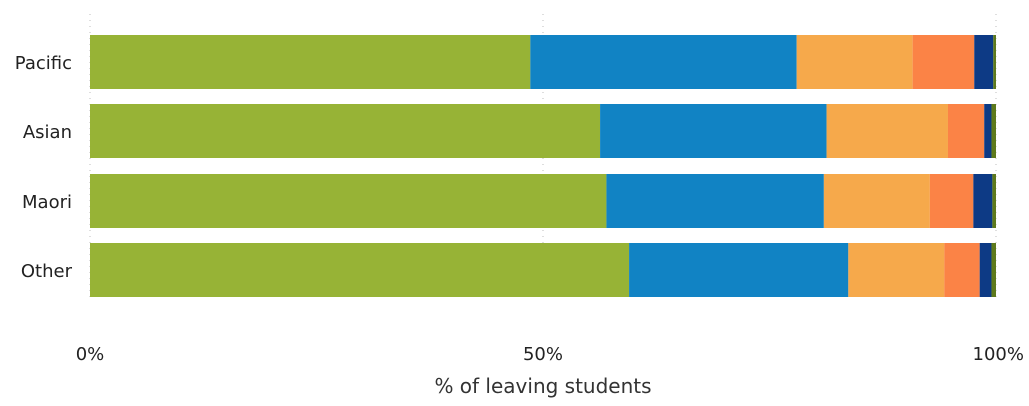 The image size is (1029, 406). What do you see at coordinates (47, 202) in the screenshot?
I see `category-label-maori: Maori` at bounding box center [47, 202].